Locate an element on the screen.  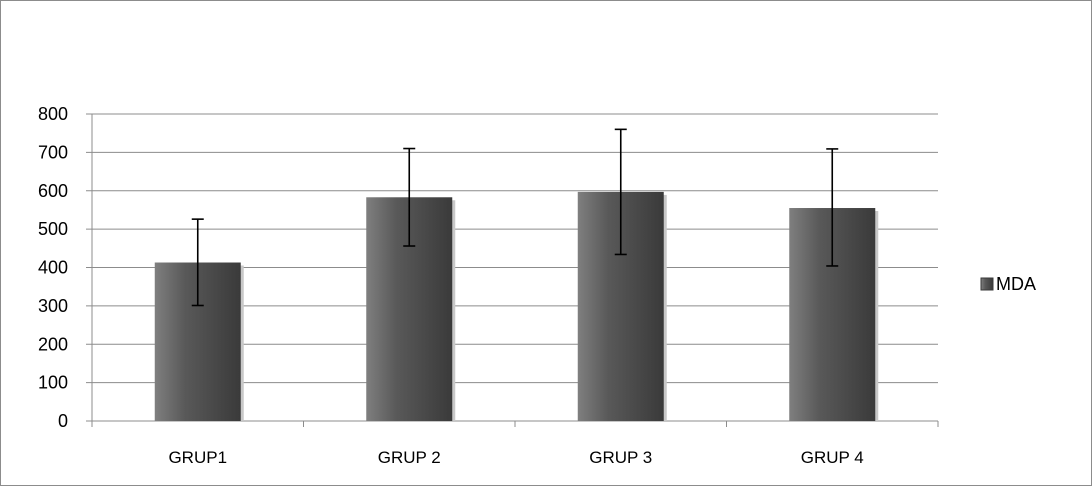
y-tick-label-700: 700 is located at coordinates (53, 152).